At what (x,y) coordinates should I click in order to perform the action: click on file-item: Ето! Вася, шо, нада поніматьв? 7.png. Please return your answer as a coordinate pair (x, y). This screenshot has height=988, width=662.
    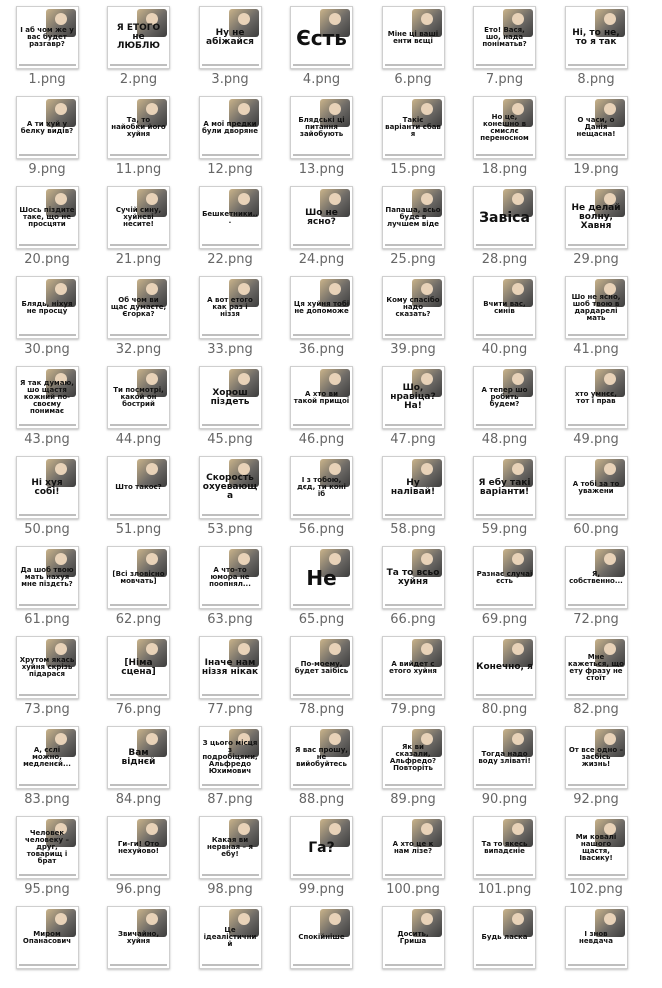
    Looking at the image, I should click on (505, 44).